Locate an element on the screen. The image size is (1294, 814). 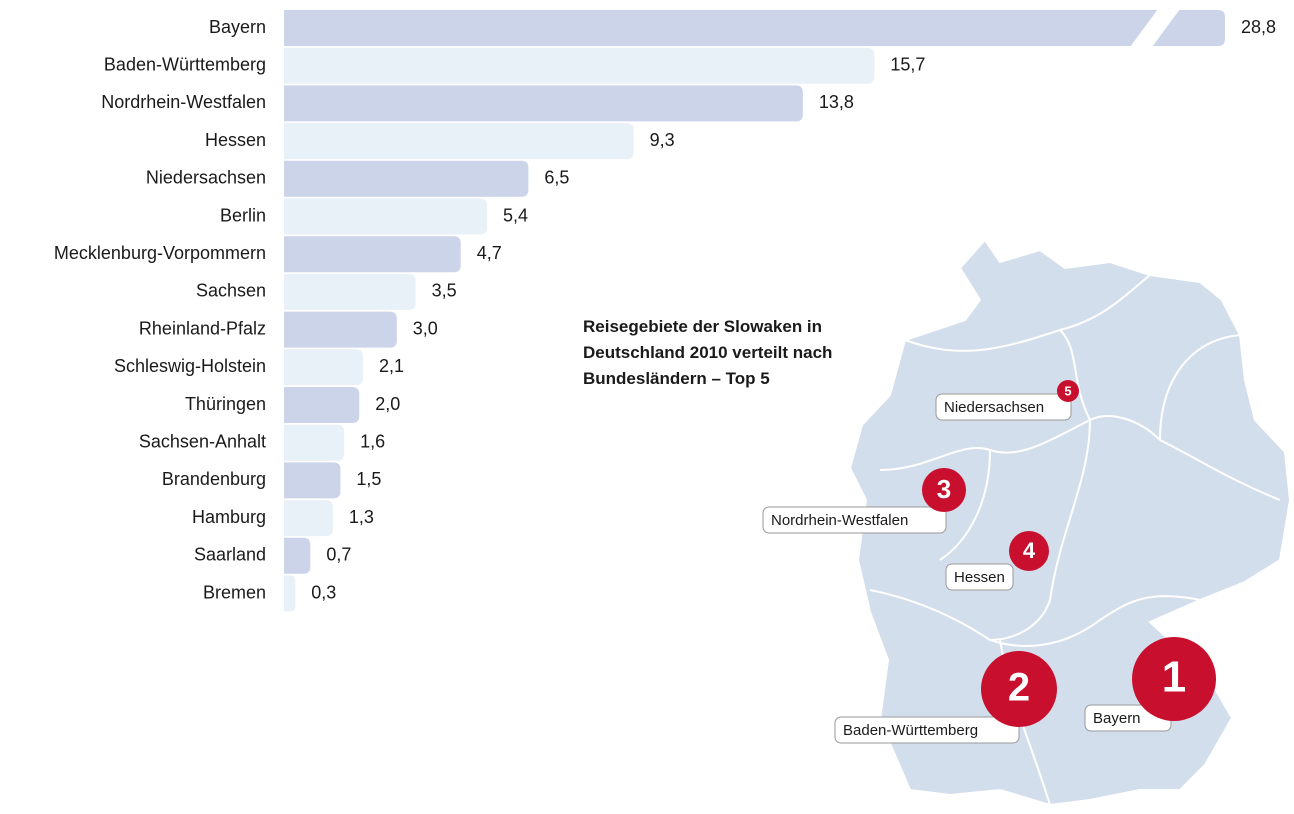
value-label: 15,7 is located at coordinates (907, 64).